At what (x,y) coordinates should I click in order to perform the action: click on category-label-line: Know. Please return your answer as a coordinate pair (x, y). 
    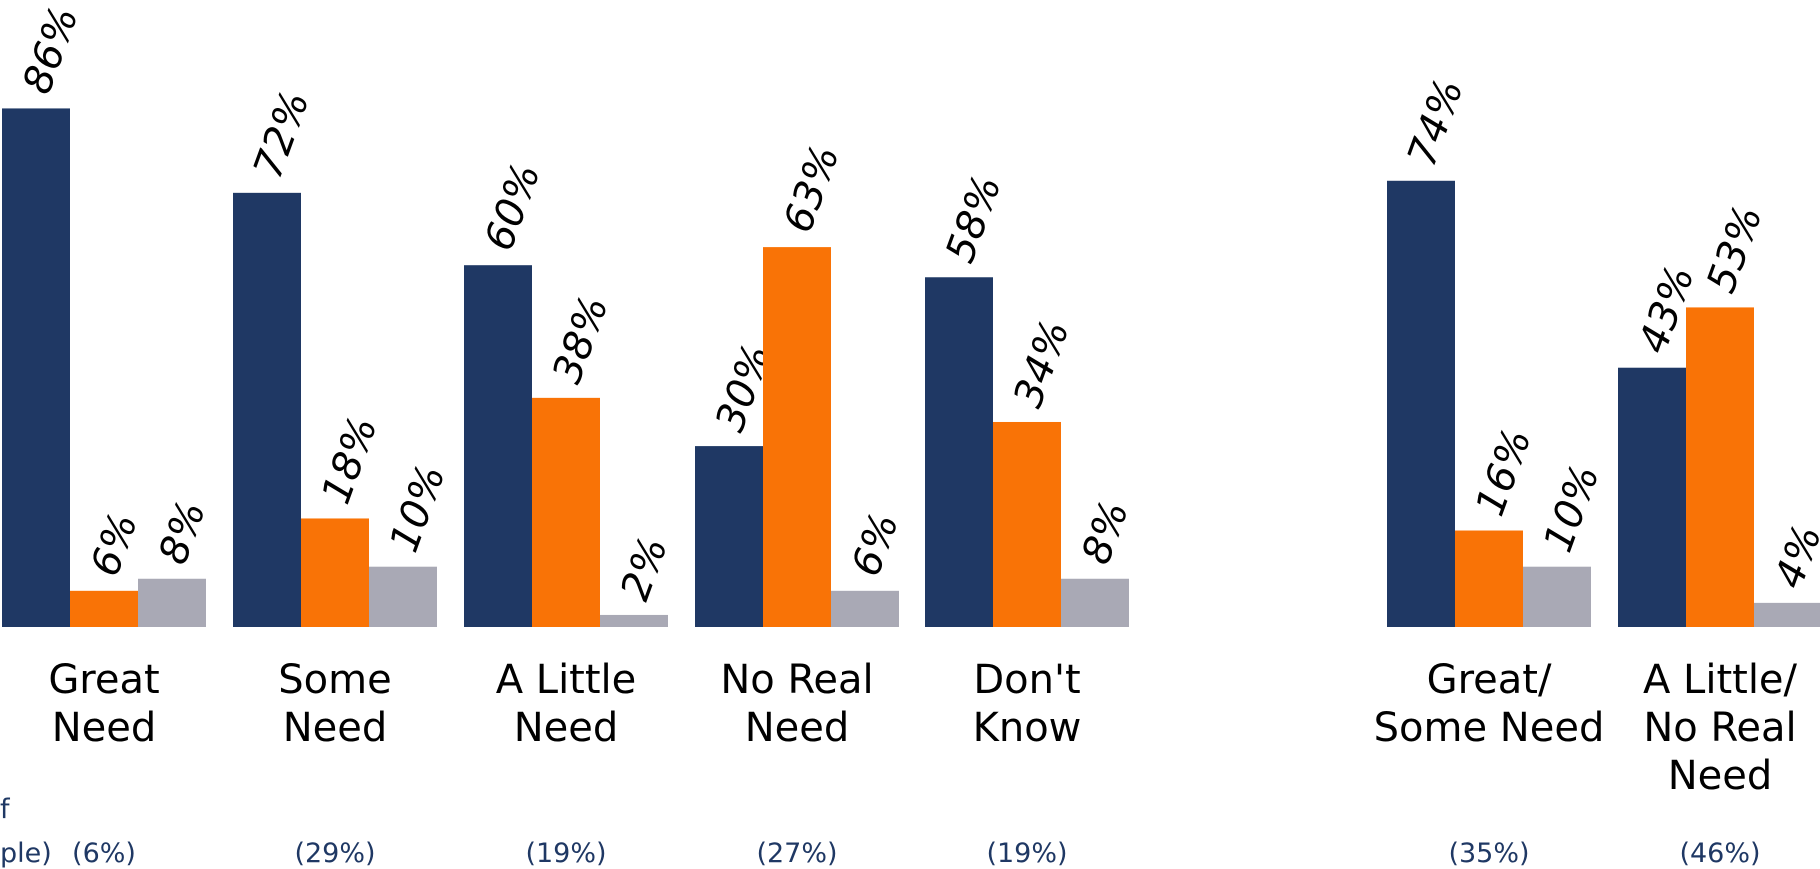
    Looking at the image, I should click on (1027, 728).